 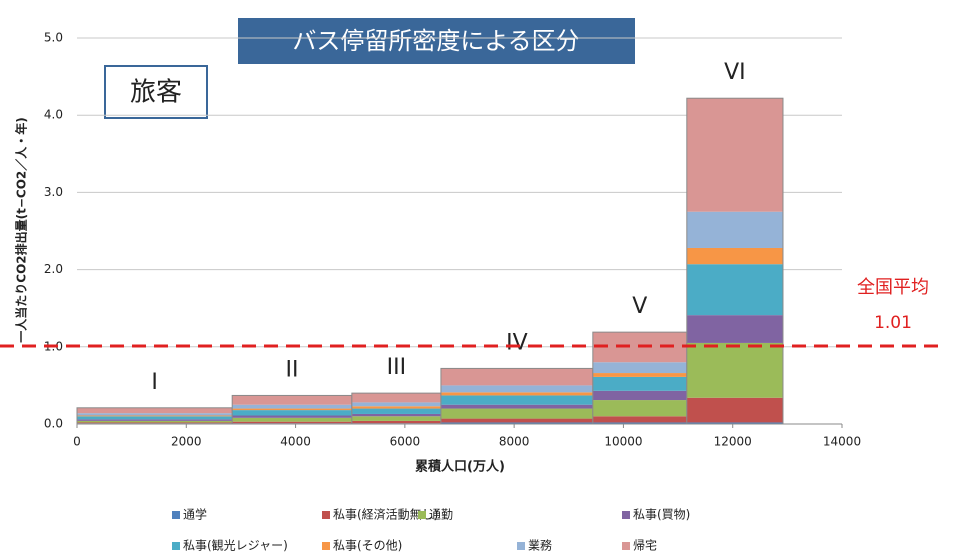 What do you see at coordinates (385, 514) in the screenshot?
I see `legend-label: 私事(経済活動無し)` at bounding box center [385, 514].